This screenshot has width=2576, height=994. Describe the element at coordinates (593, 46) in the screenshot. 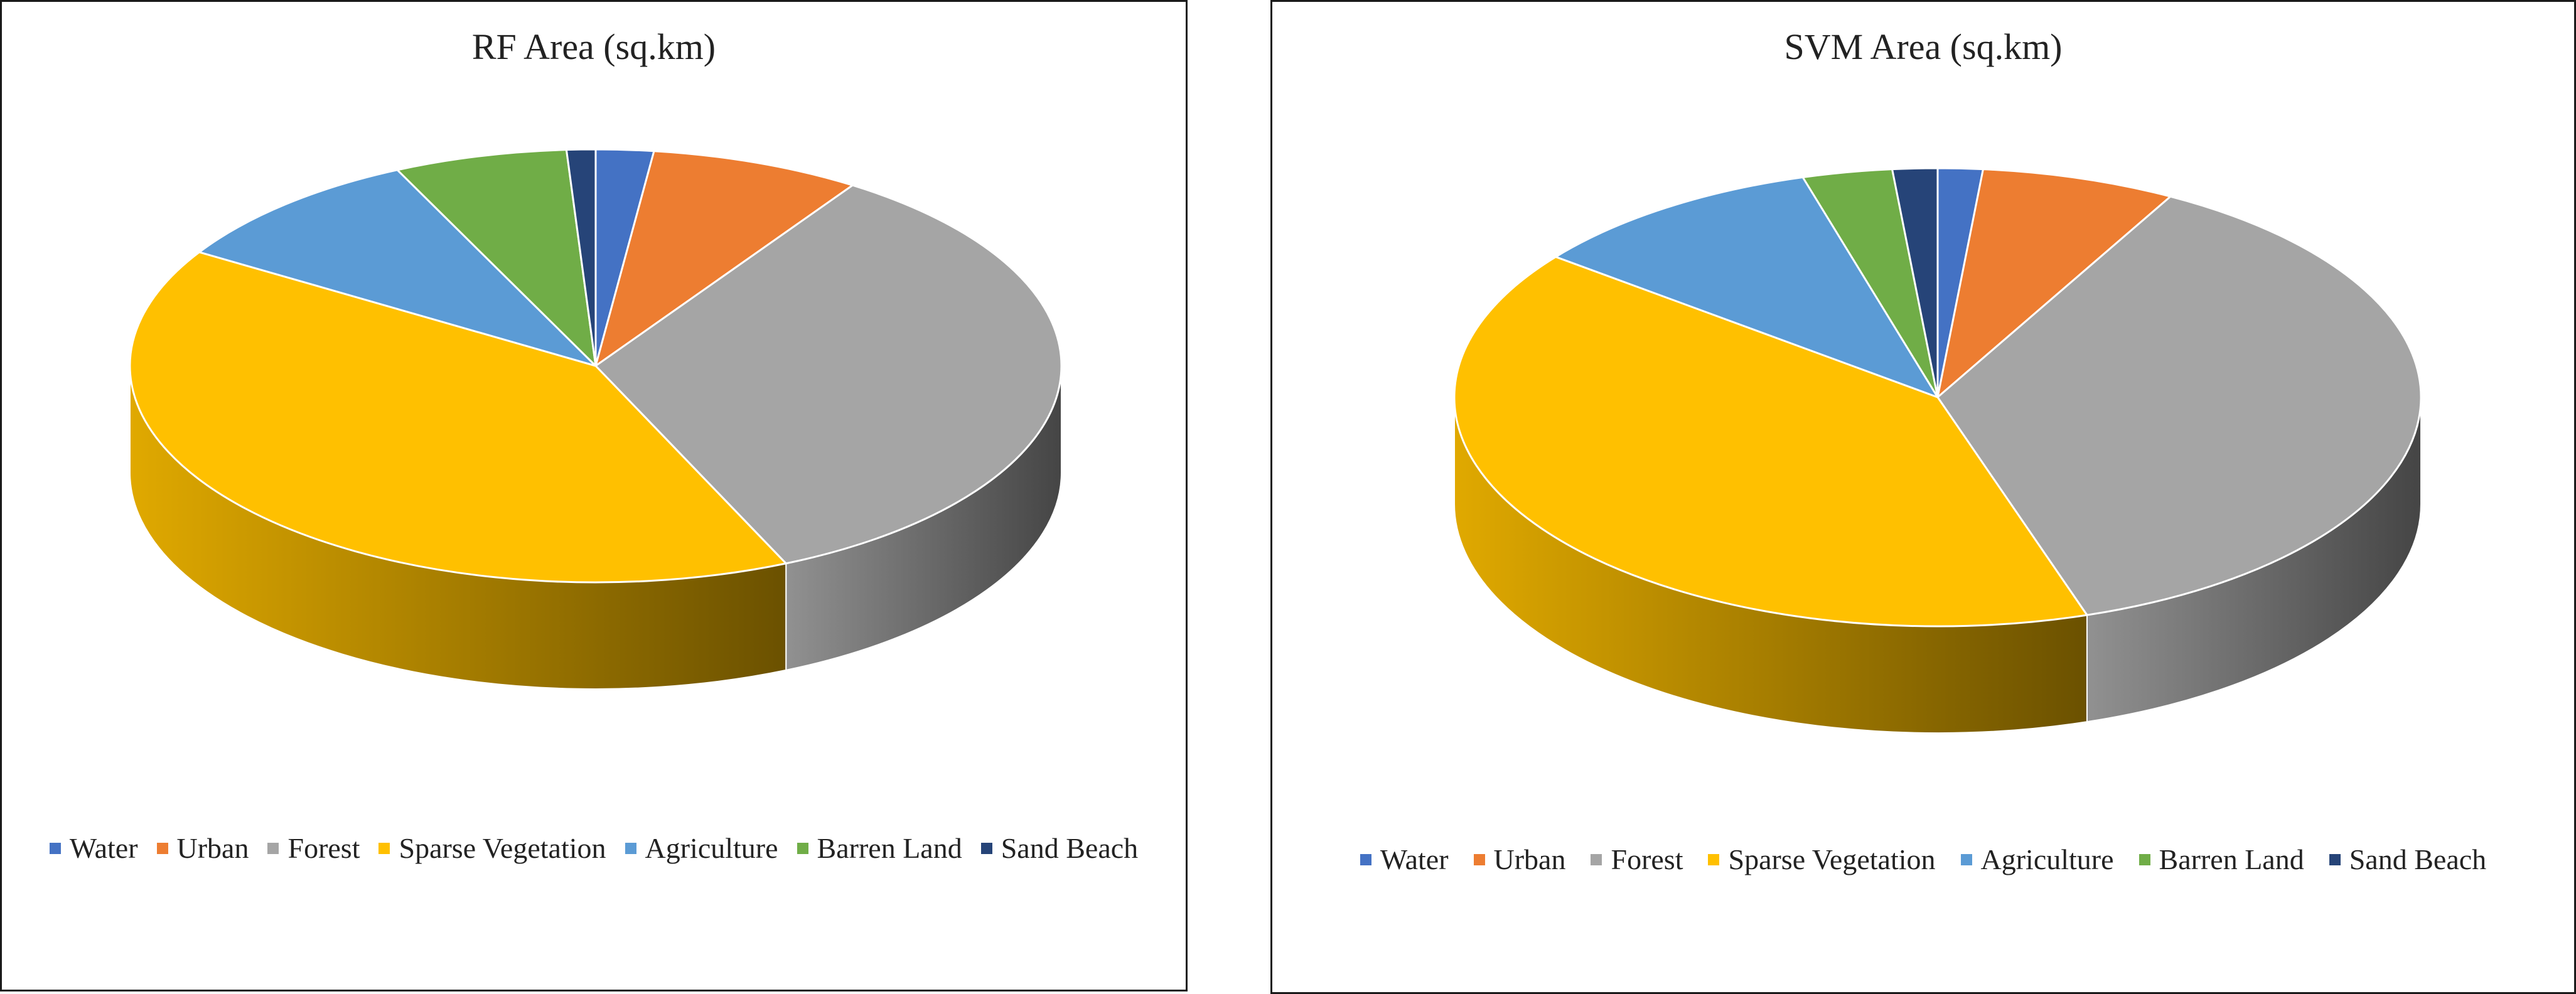

I see `chart-title: RF Area (sq.km)` at that location.